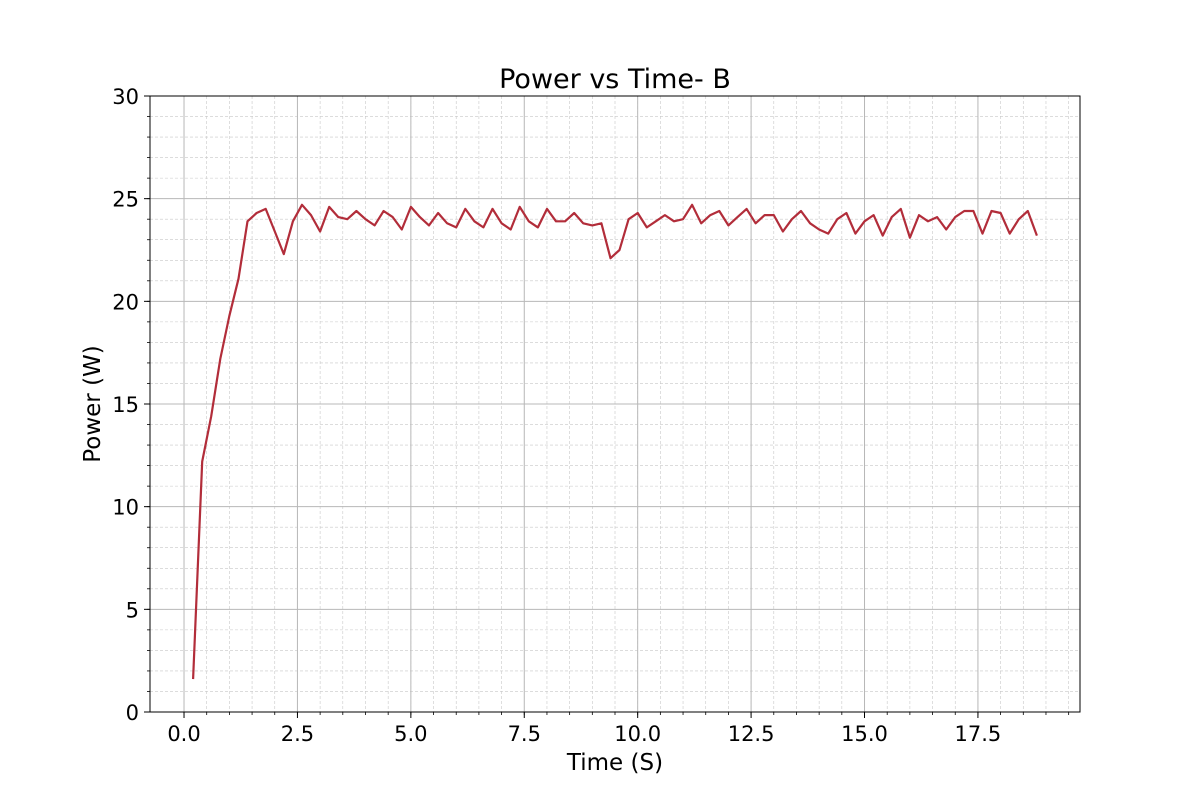  Describe the element at coordinates (125, 200) in the screenshot. I see `y-tick-label: 25` at that location.